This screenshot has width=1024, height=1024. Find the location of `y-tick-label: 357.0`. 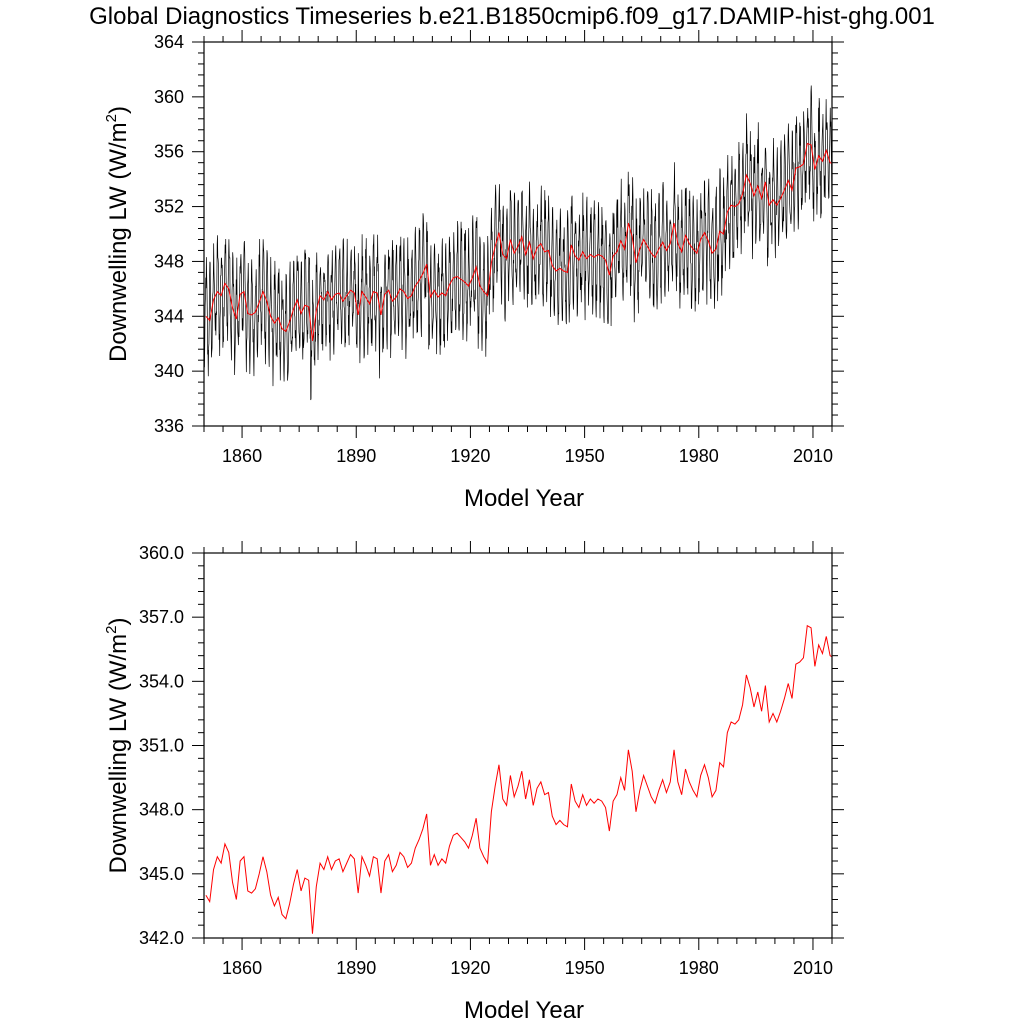

y-tick-label: 357.0 is located at coordinates (161, 617).